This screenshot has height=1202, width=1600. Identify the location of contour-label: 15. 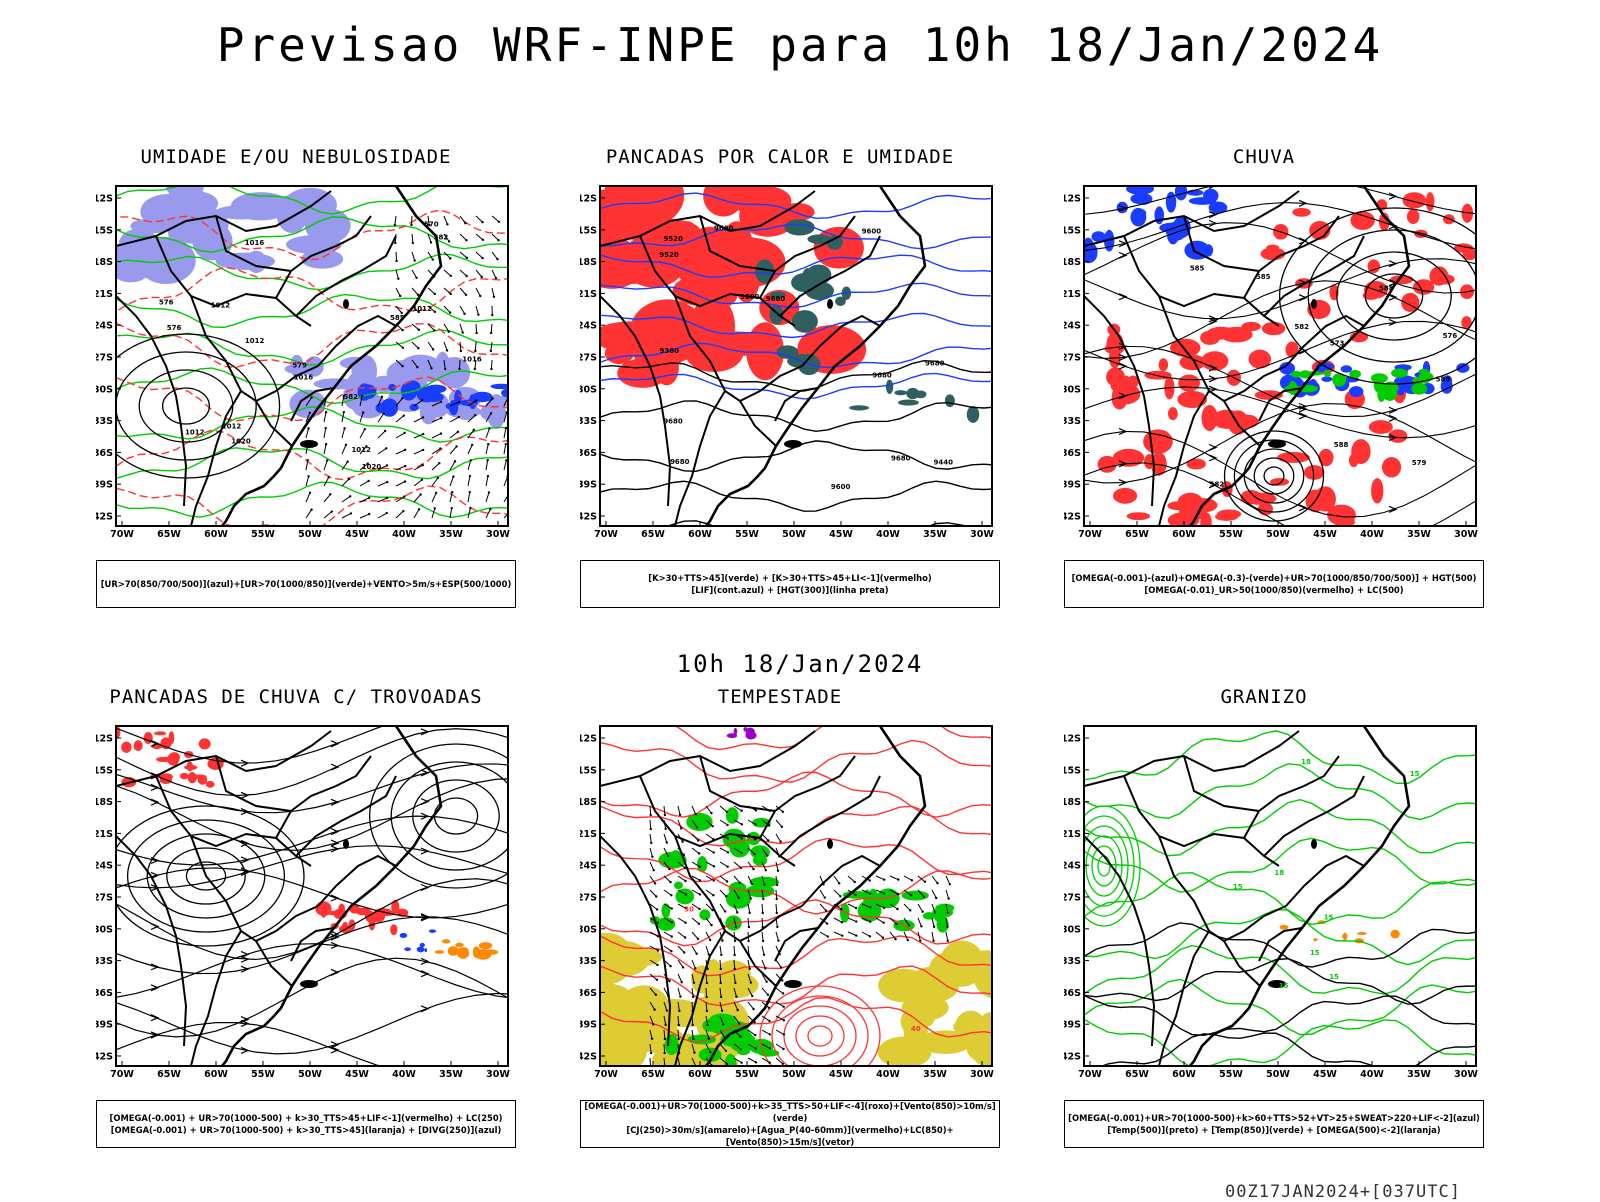
(1415, 774).